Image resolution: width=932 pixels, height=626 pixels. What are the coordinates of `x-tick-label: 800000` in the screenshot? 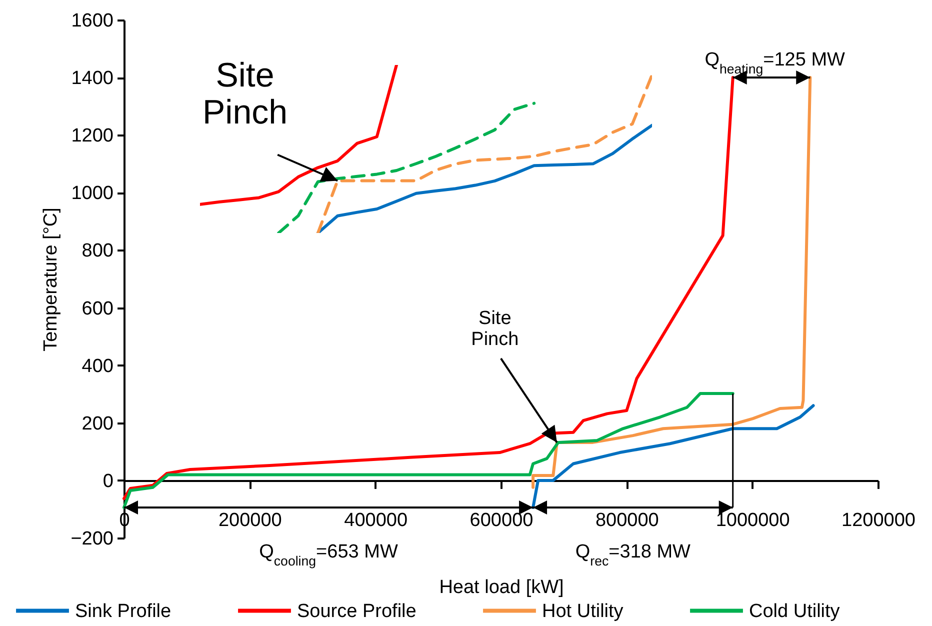 It's located at (627, 520).